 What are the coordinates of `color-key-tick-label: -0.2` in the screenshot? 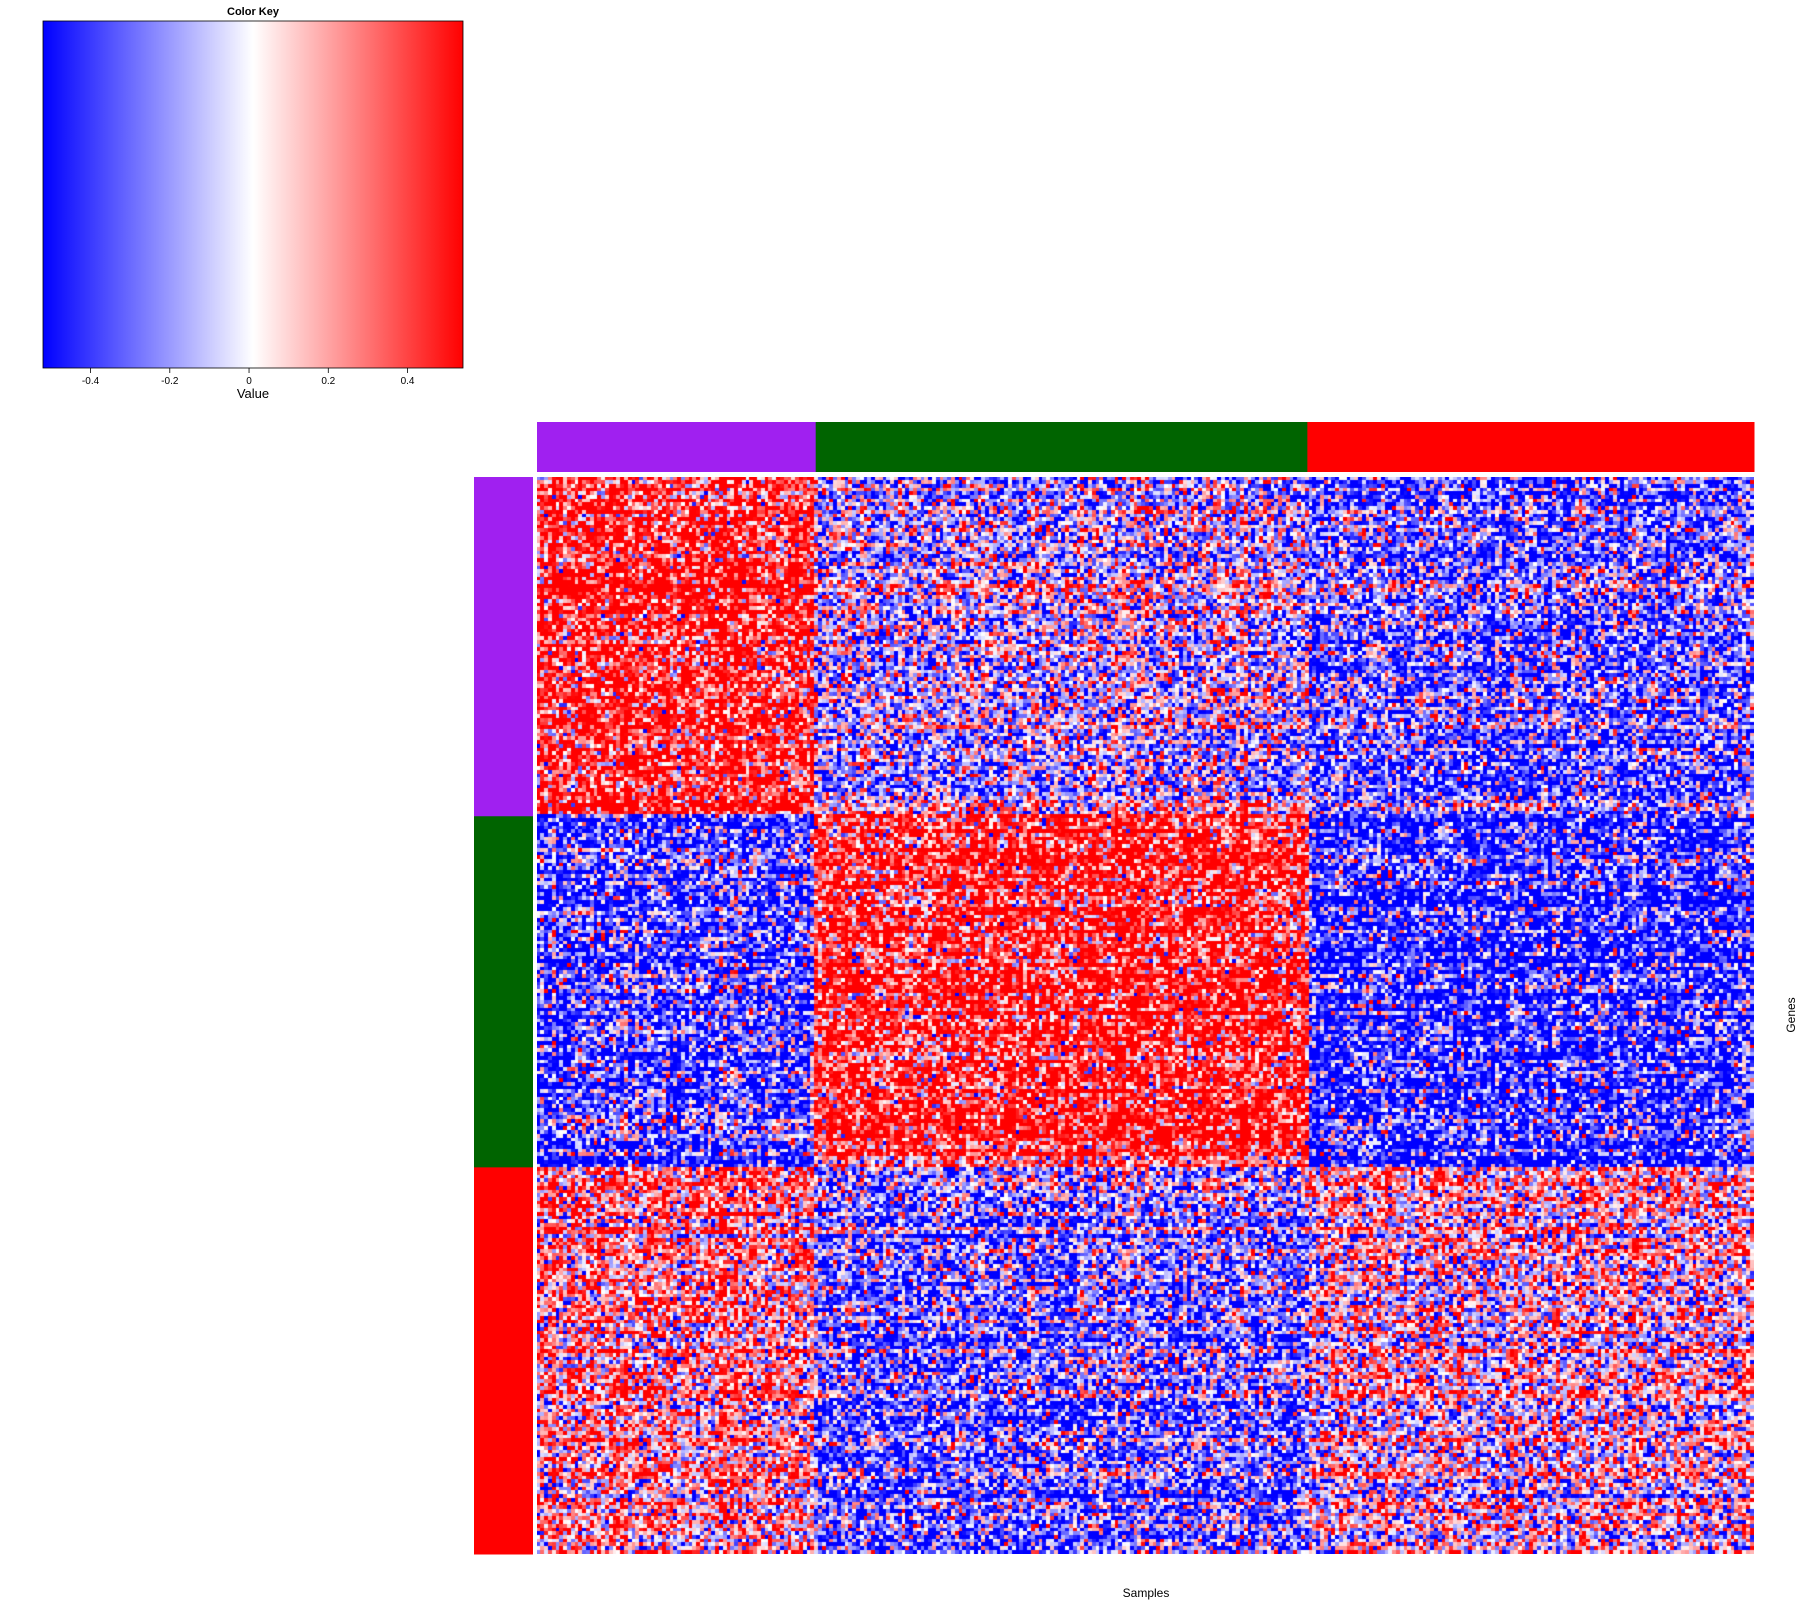 It's located at (170, 381).